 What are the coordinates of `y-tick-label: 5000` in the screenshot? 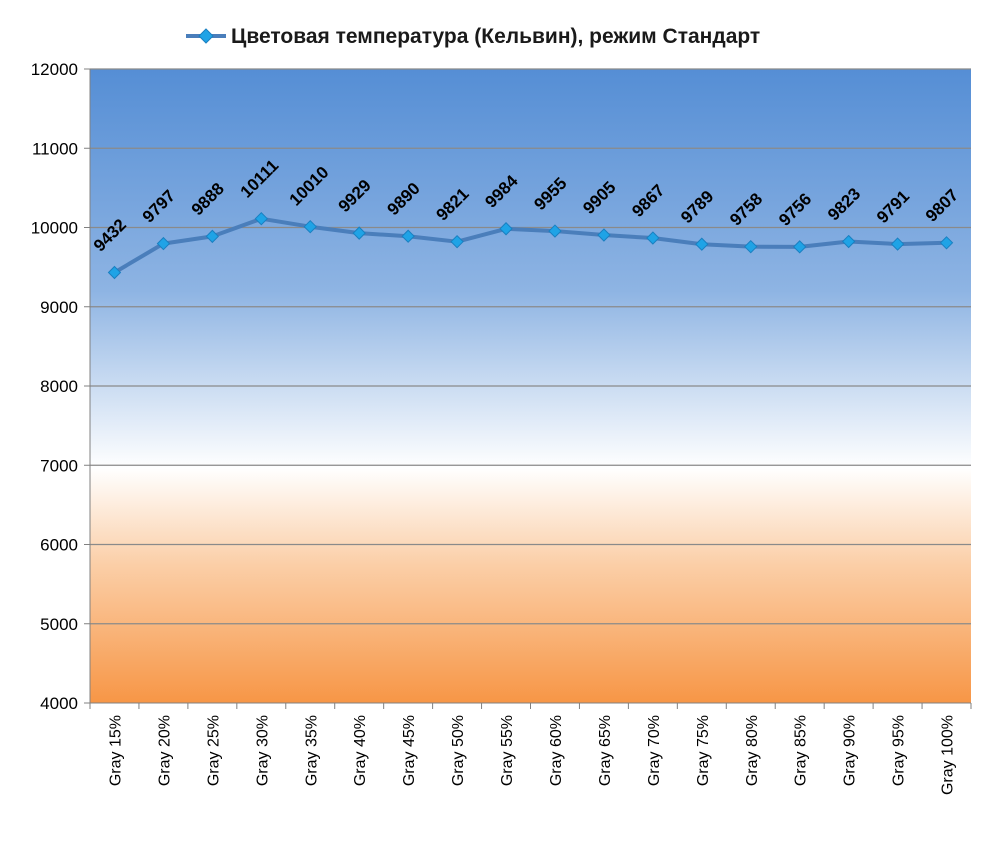 It's located at (59, 624).